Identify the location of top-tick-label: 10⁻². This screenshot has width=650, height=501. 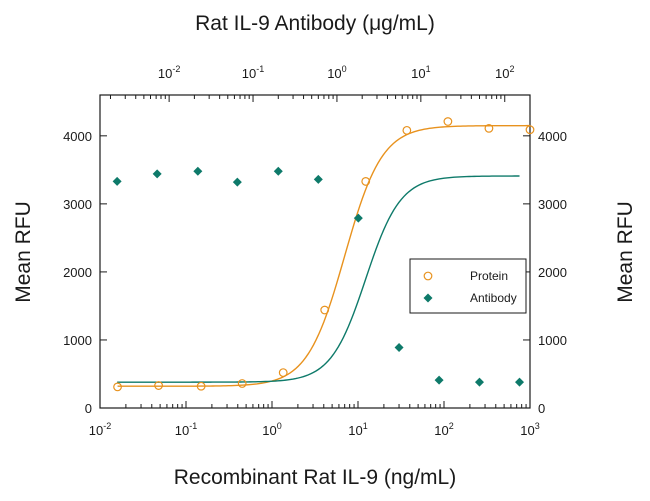
(169, 72).